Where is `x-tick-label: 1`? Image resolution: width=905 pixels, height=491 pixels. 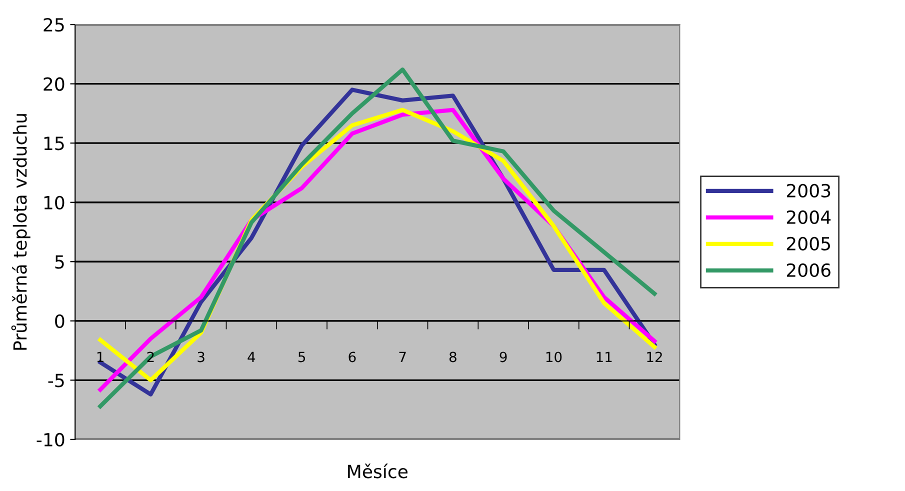
x-tick-label: 1 is located at coordinates (100, 357).